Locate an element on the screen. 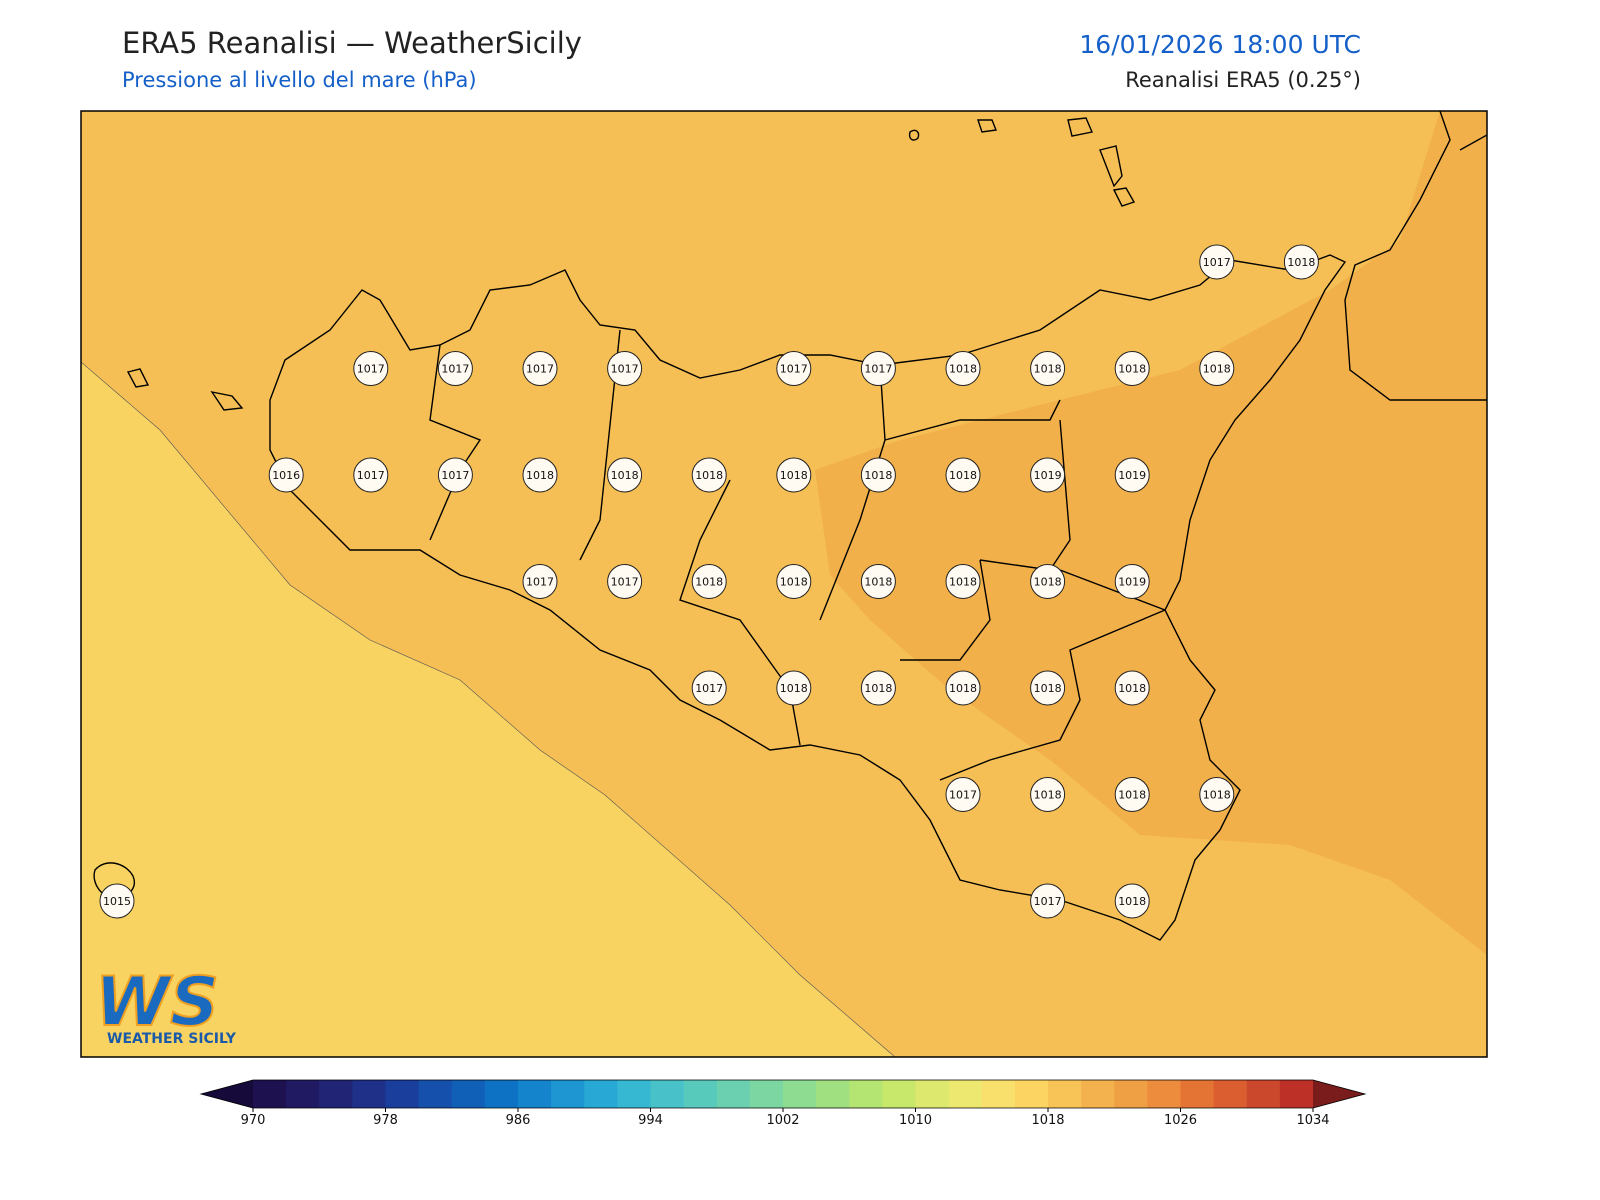 The image size is (1600, 1200). station-value: 1016 is located at coordinates (286, 475).